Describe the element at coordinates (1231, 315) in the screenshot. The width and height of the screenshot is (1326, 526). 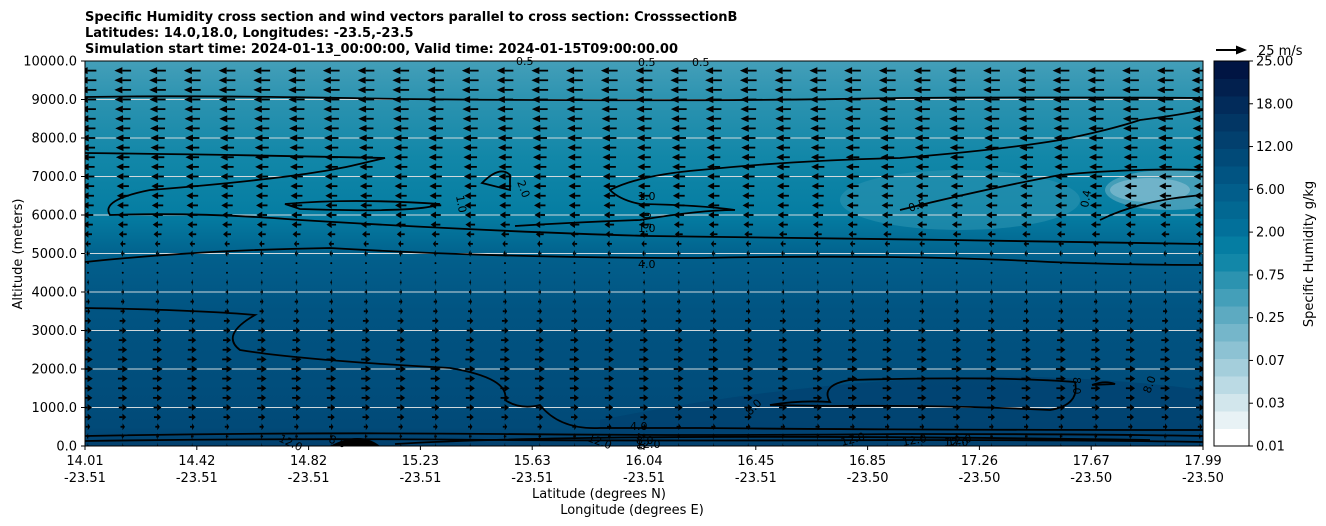
I see `colorbar-segment` at that location.